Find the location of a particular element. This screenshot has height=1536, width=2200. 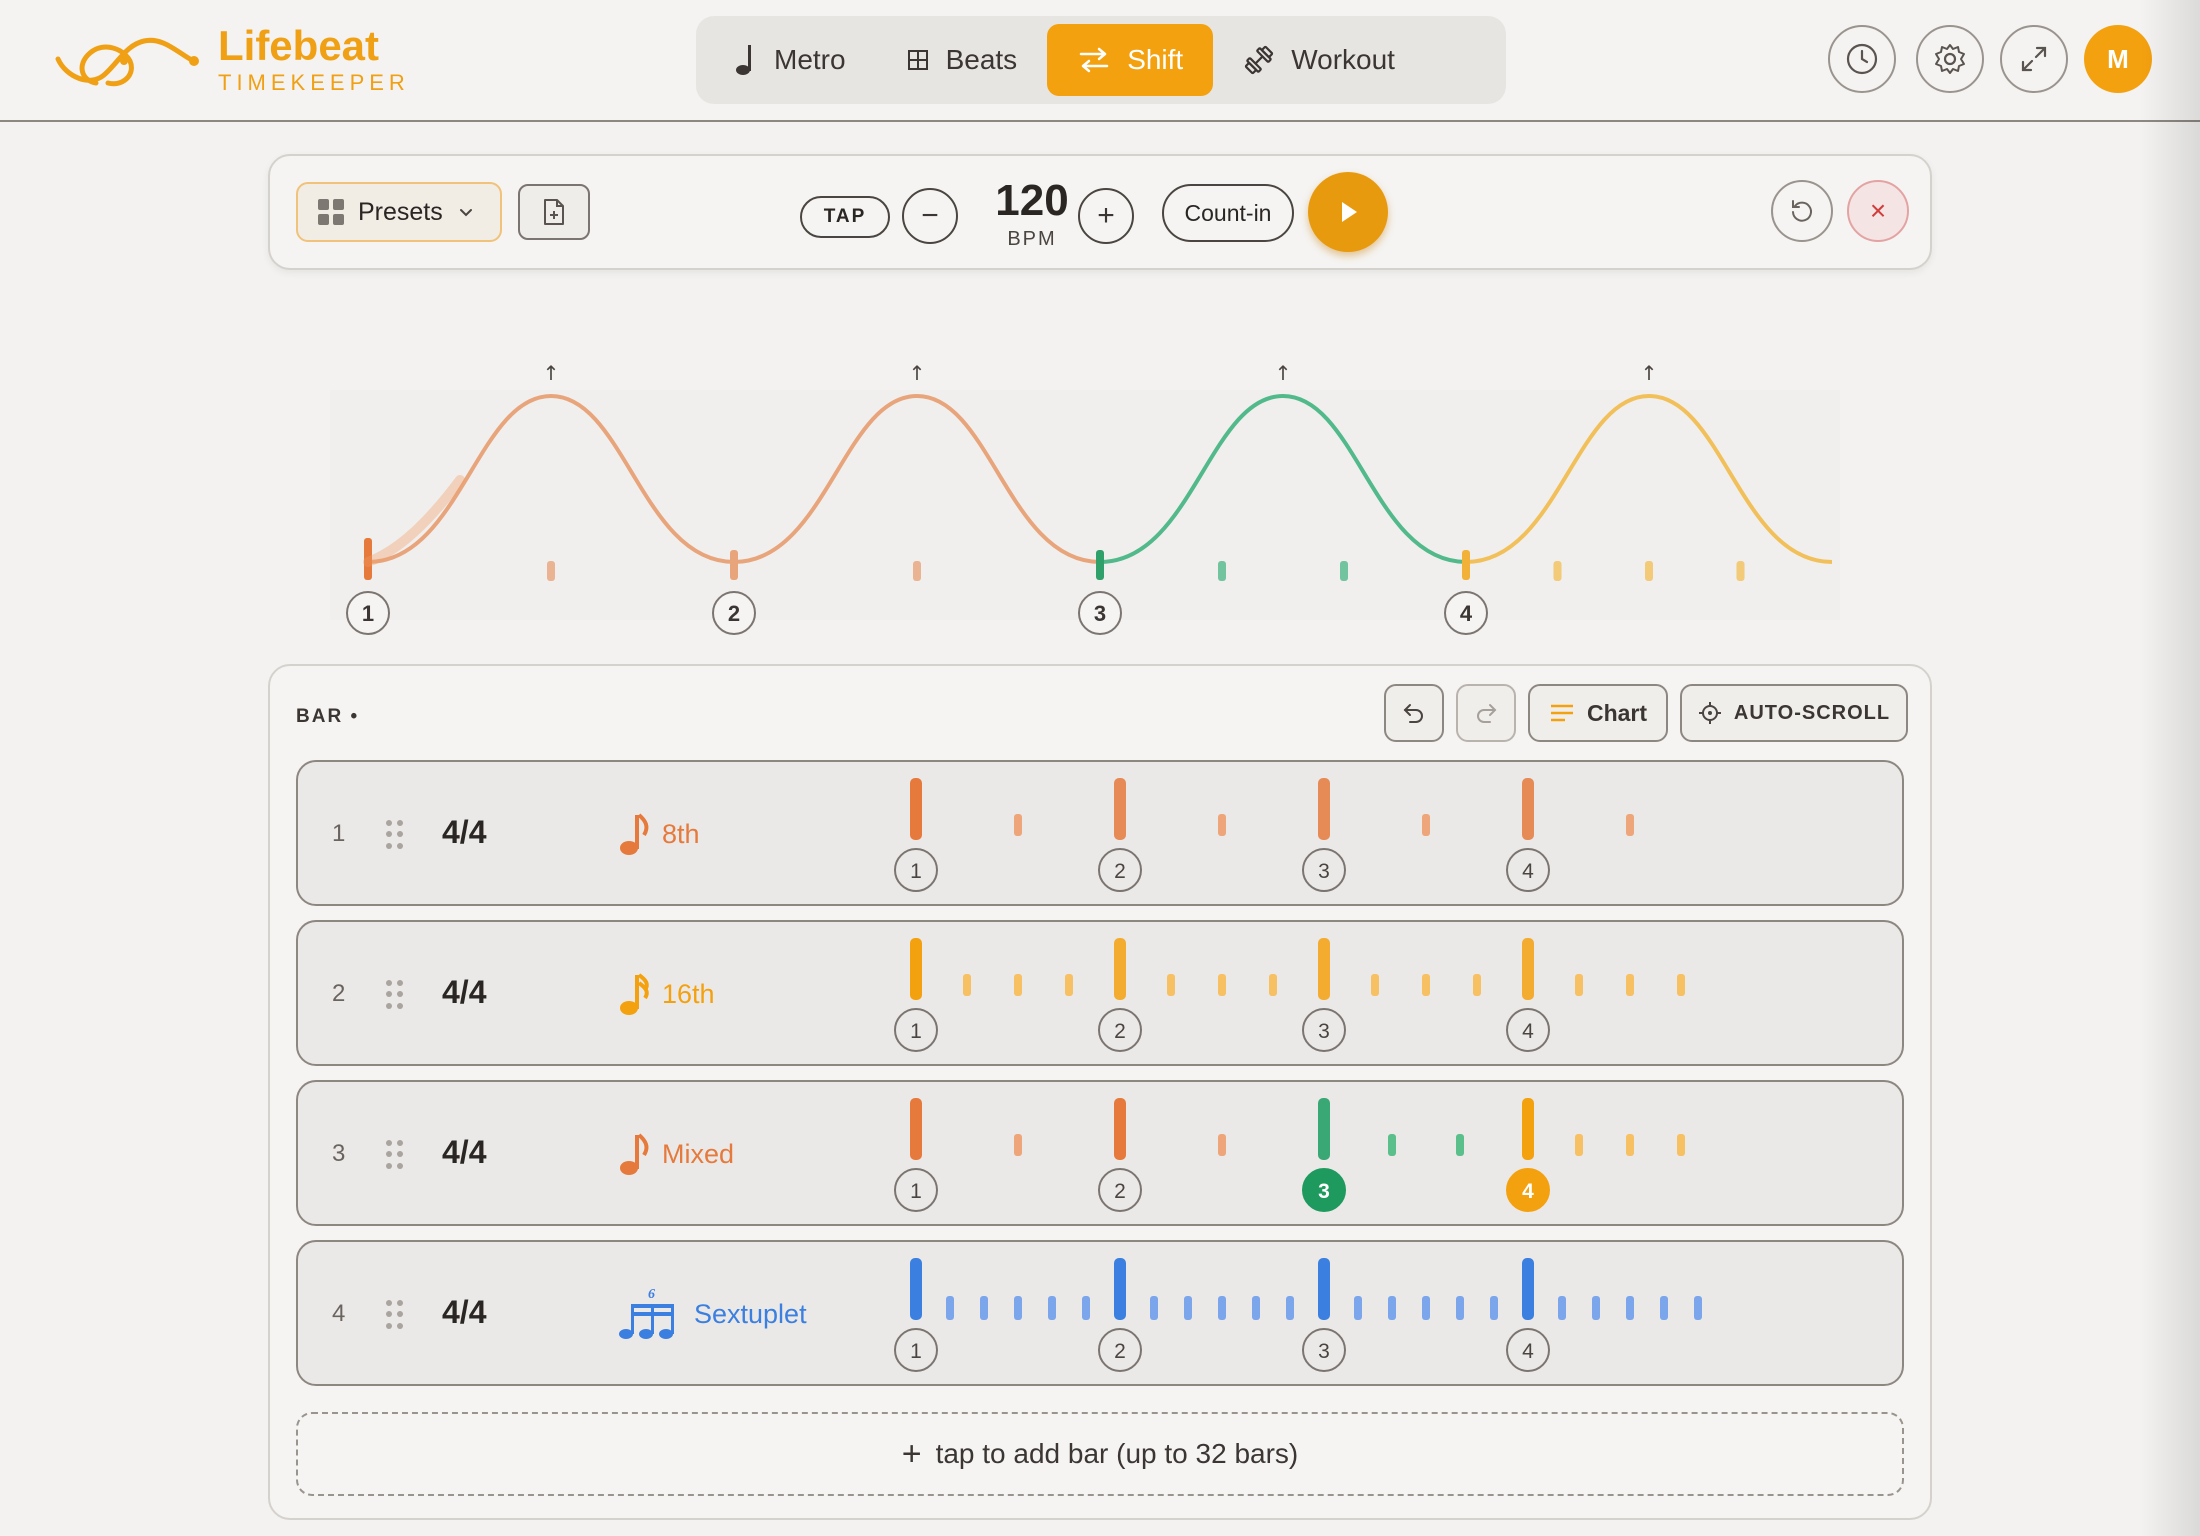

bar-row: 1 4/4 8th 1 2 3 4 is located at coordinates (1100, 833).